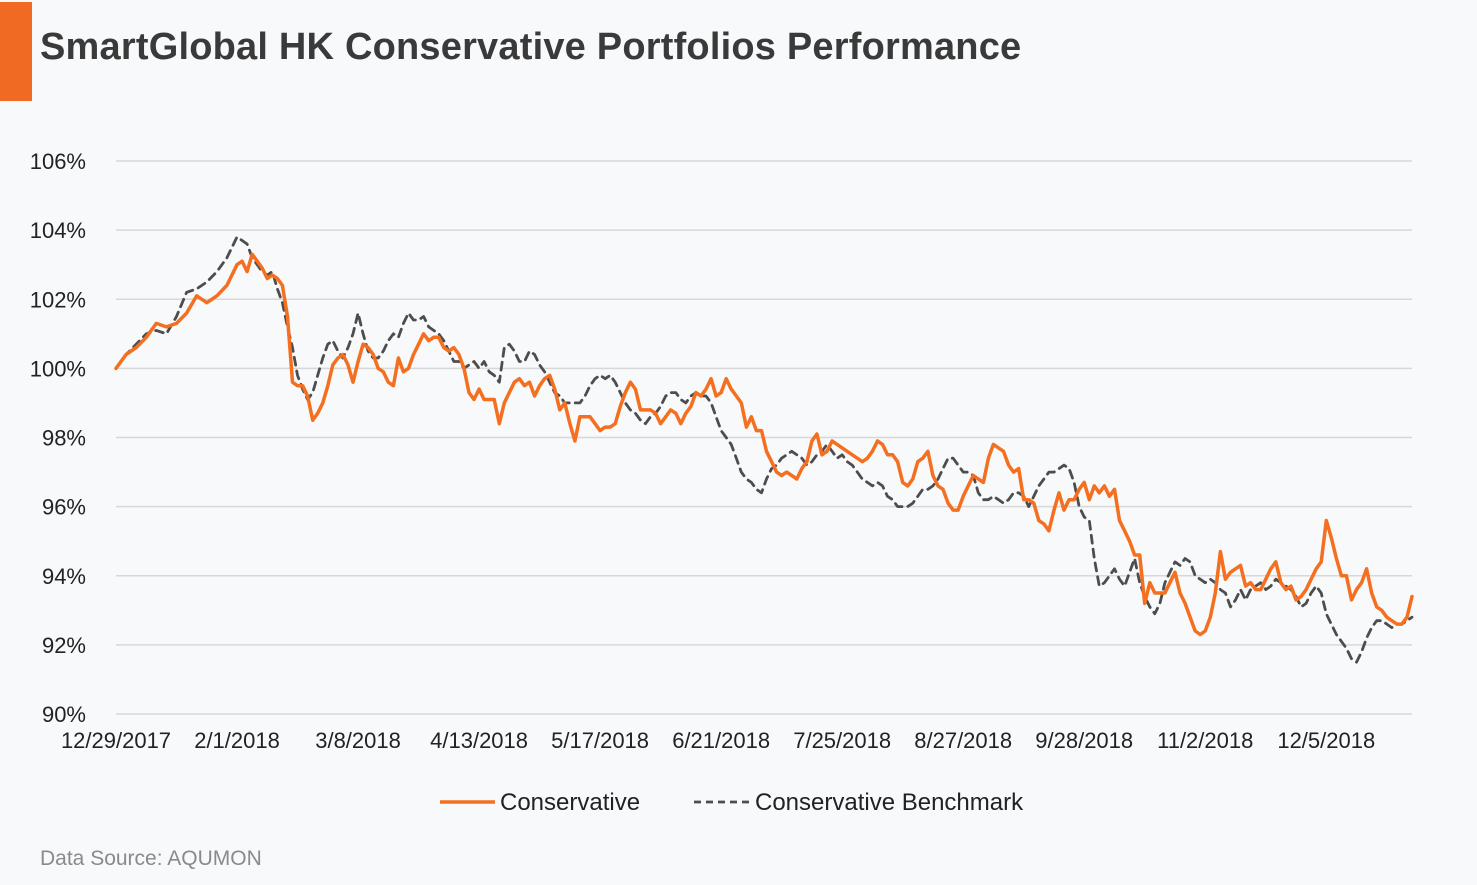  What do you see at coordinates (600, 740) in the screenshot?
I see `x-tick-label: 5/17/2018` at bounding box center [600, 740].